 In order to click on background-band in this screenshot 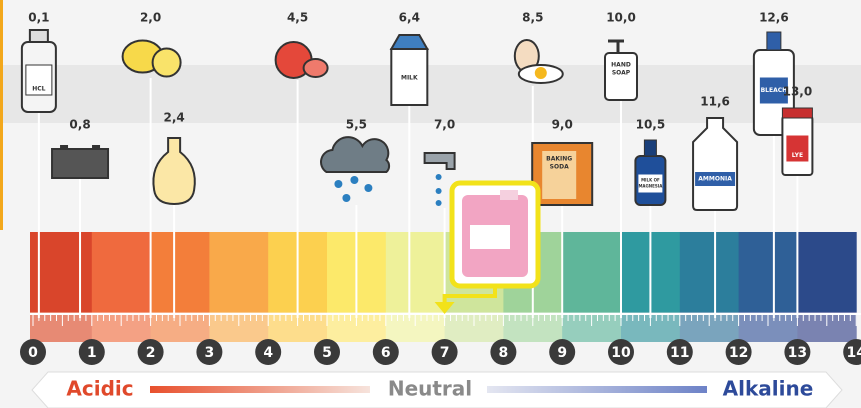, I will do `click(430, 94)`.